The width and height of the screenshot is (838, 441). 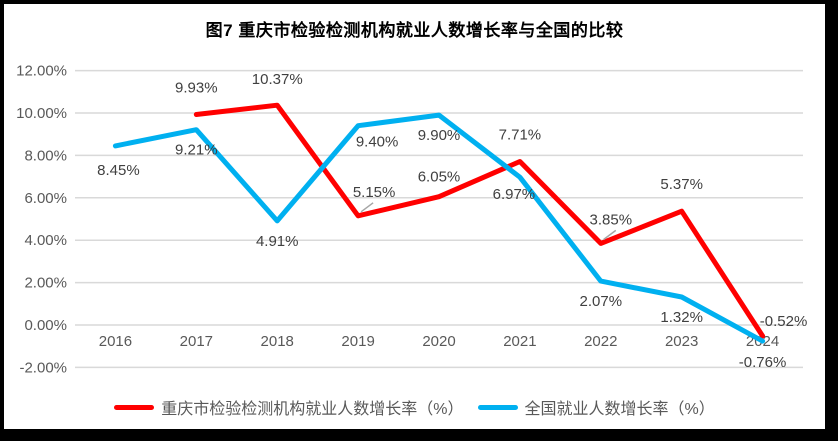 I want to click on svg-text: 9.21%, so click(x=196, y=150).